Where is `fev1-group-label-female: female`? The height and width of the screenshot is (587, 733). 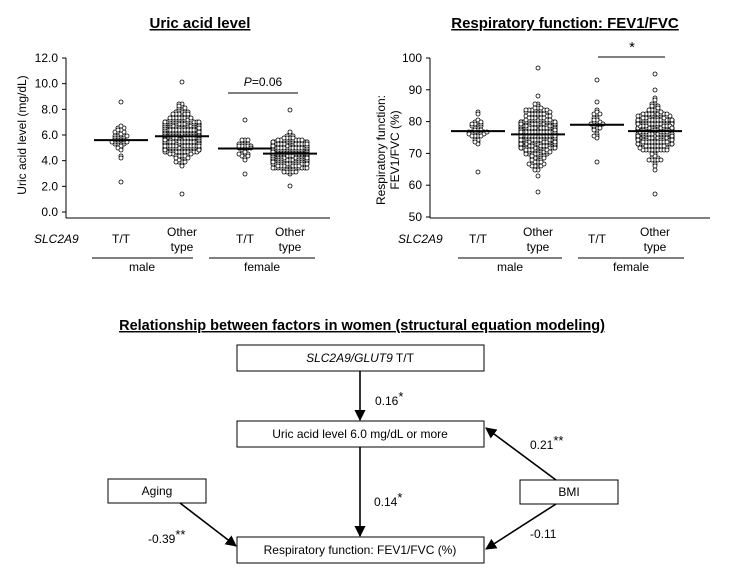 fev1-group-label-female: female is located at coordinates (631, 267).